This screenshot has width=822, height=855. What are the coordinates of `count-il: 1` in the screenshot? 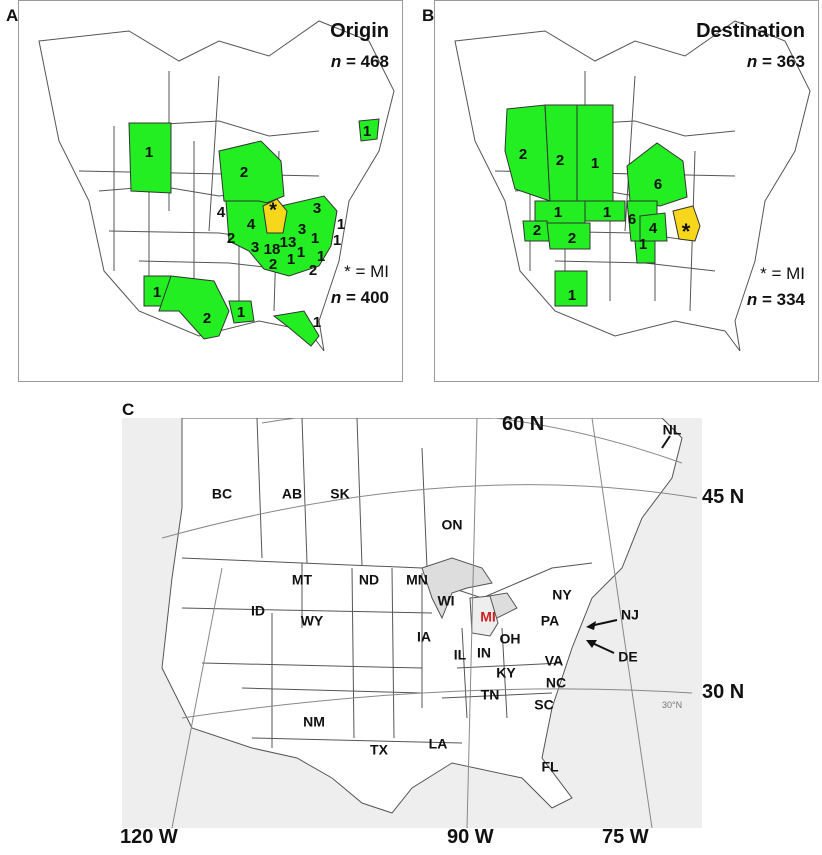 It's located at (643, 244).